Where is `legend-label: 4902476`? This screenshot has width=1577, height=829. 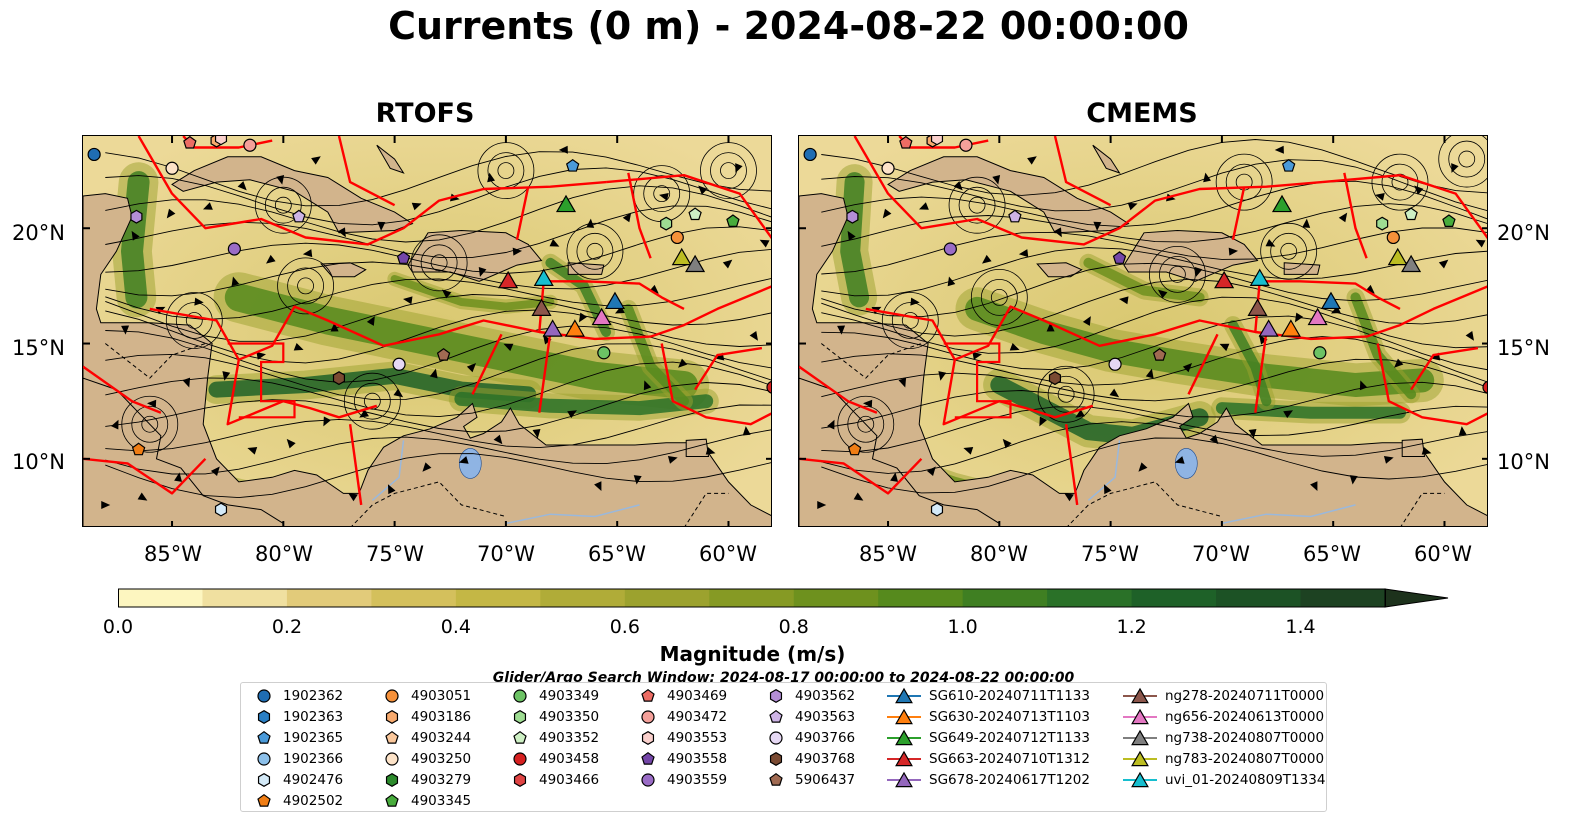 legend-label: 4902476 is located at coordinates (313, 780).